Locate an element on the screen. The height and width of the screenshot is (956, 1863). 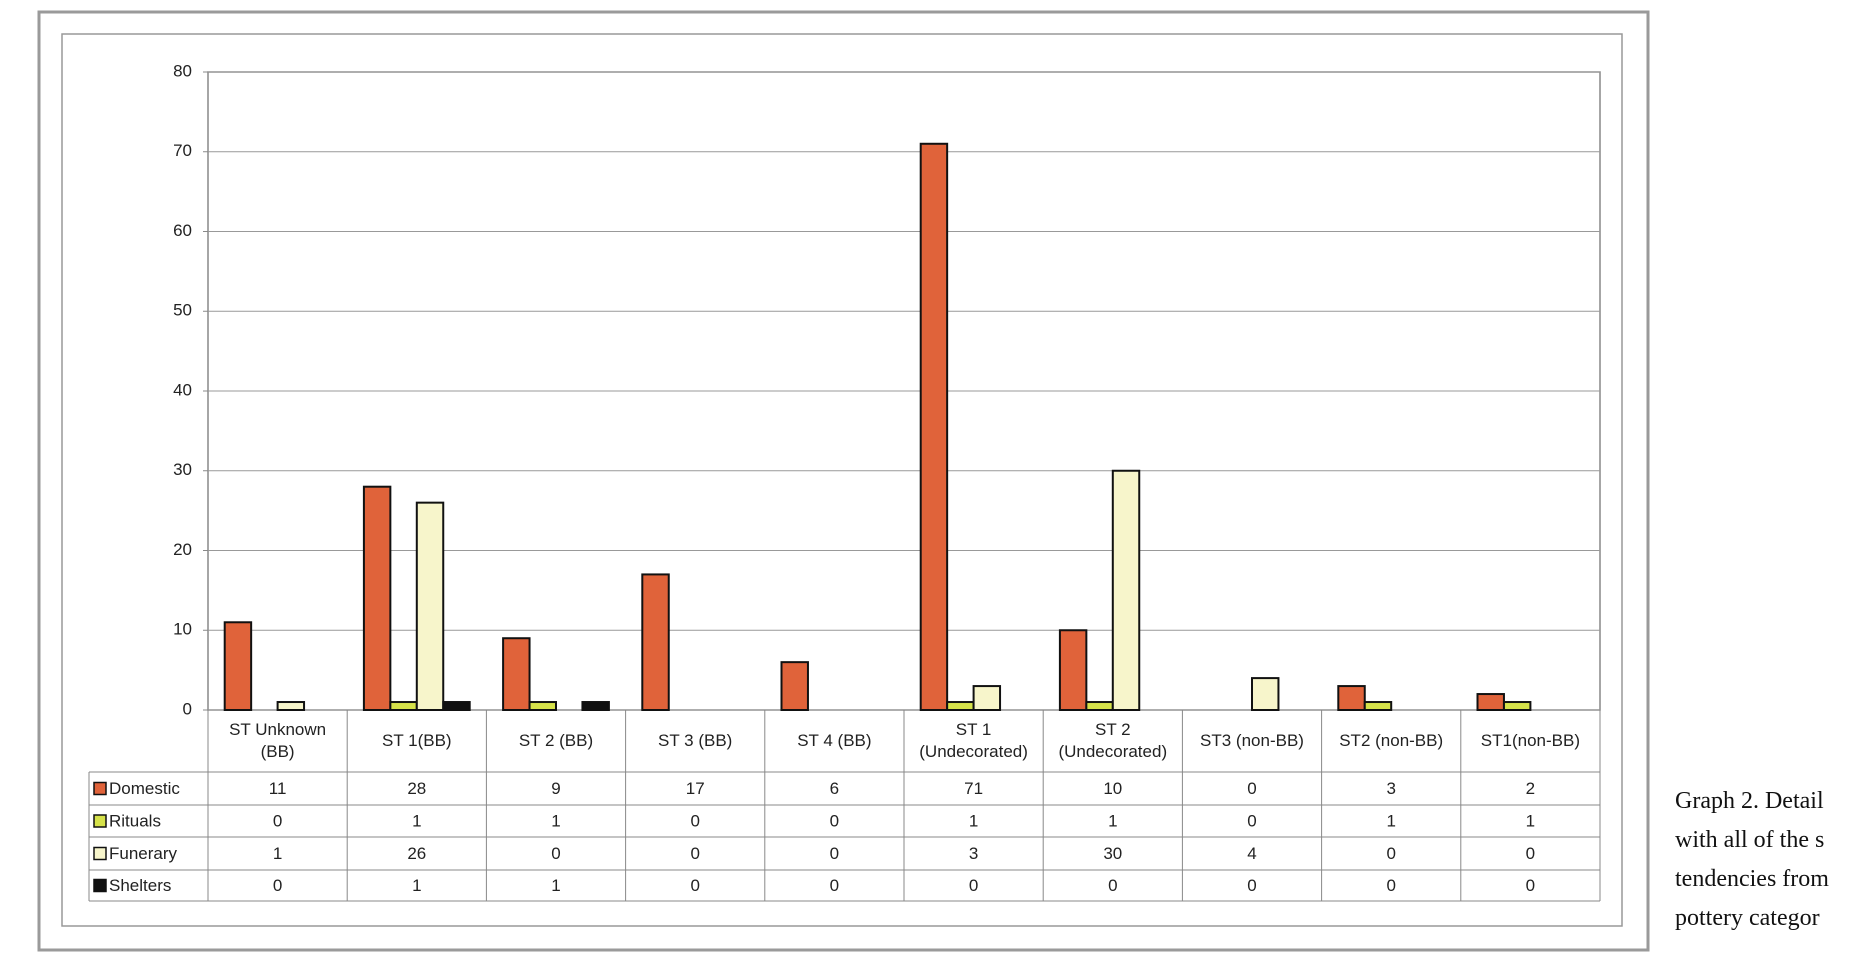
x-tick-label: ST 2 (BB) is located at coordinates (556, 740).